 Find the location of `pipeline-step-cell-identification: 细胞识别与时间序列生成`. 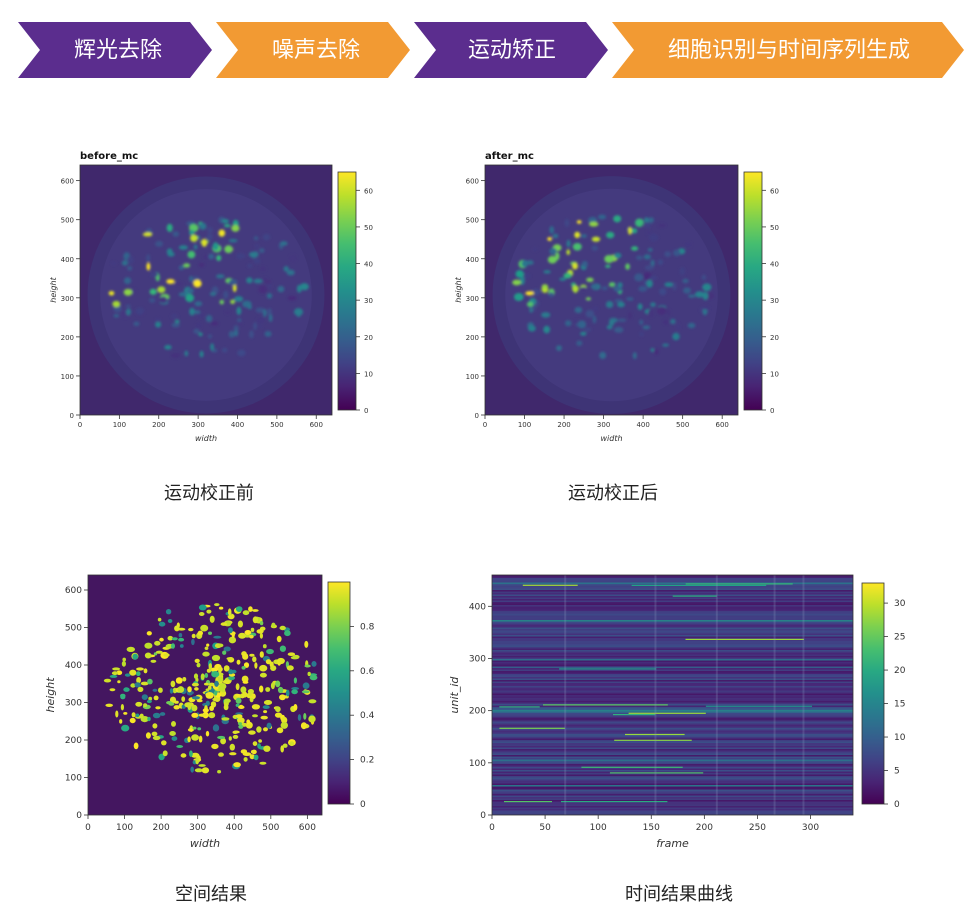

pipeline-step-cell-identification: 细胞识别与时间序列生成 is located at coordinates (788, 50).